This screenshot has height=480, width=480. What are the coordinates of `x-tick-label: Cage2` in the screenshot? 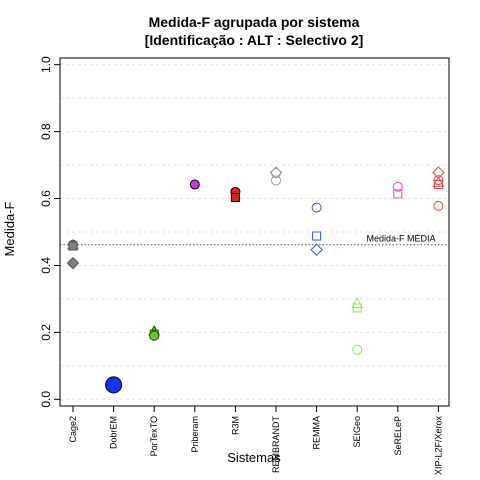 It's located at (73, 429).